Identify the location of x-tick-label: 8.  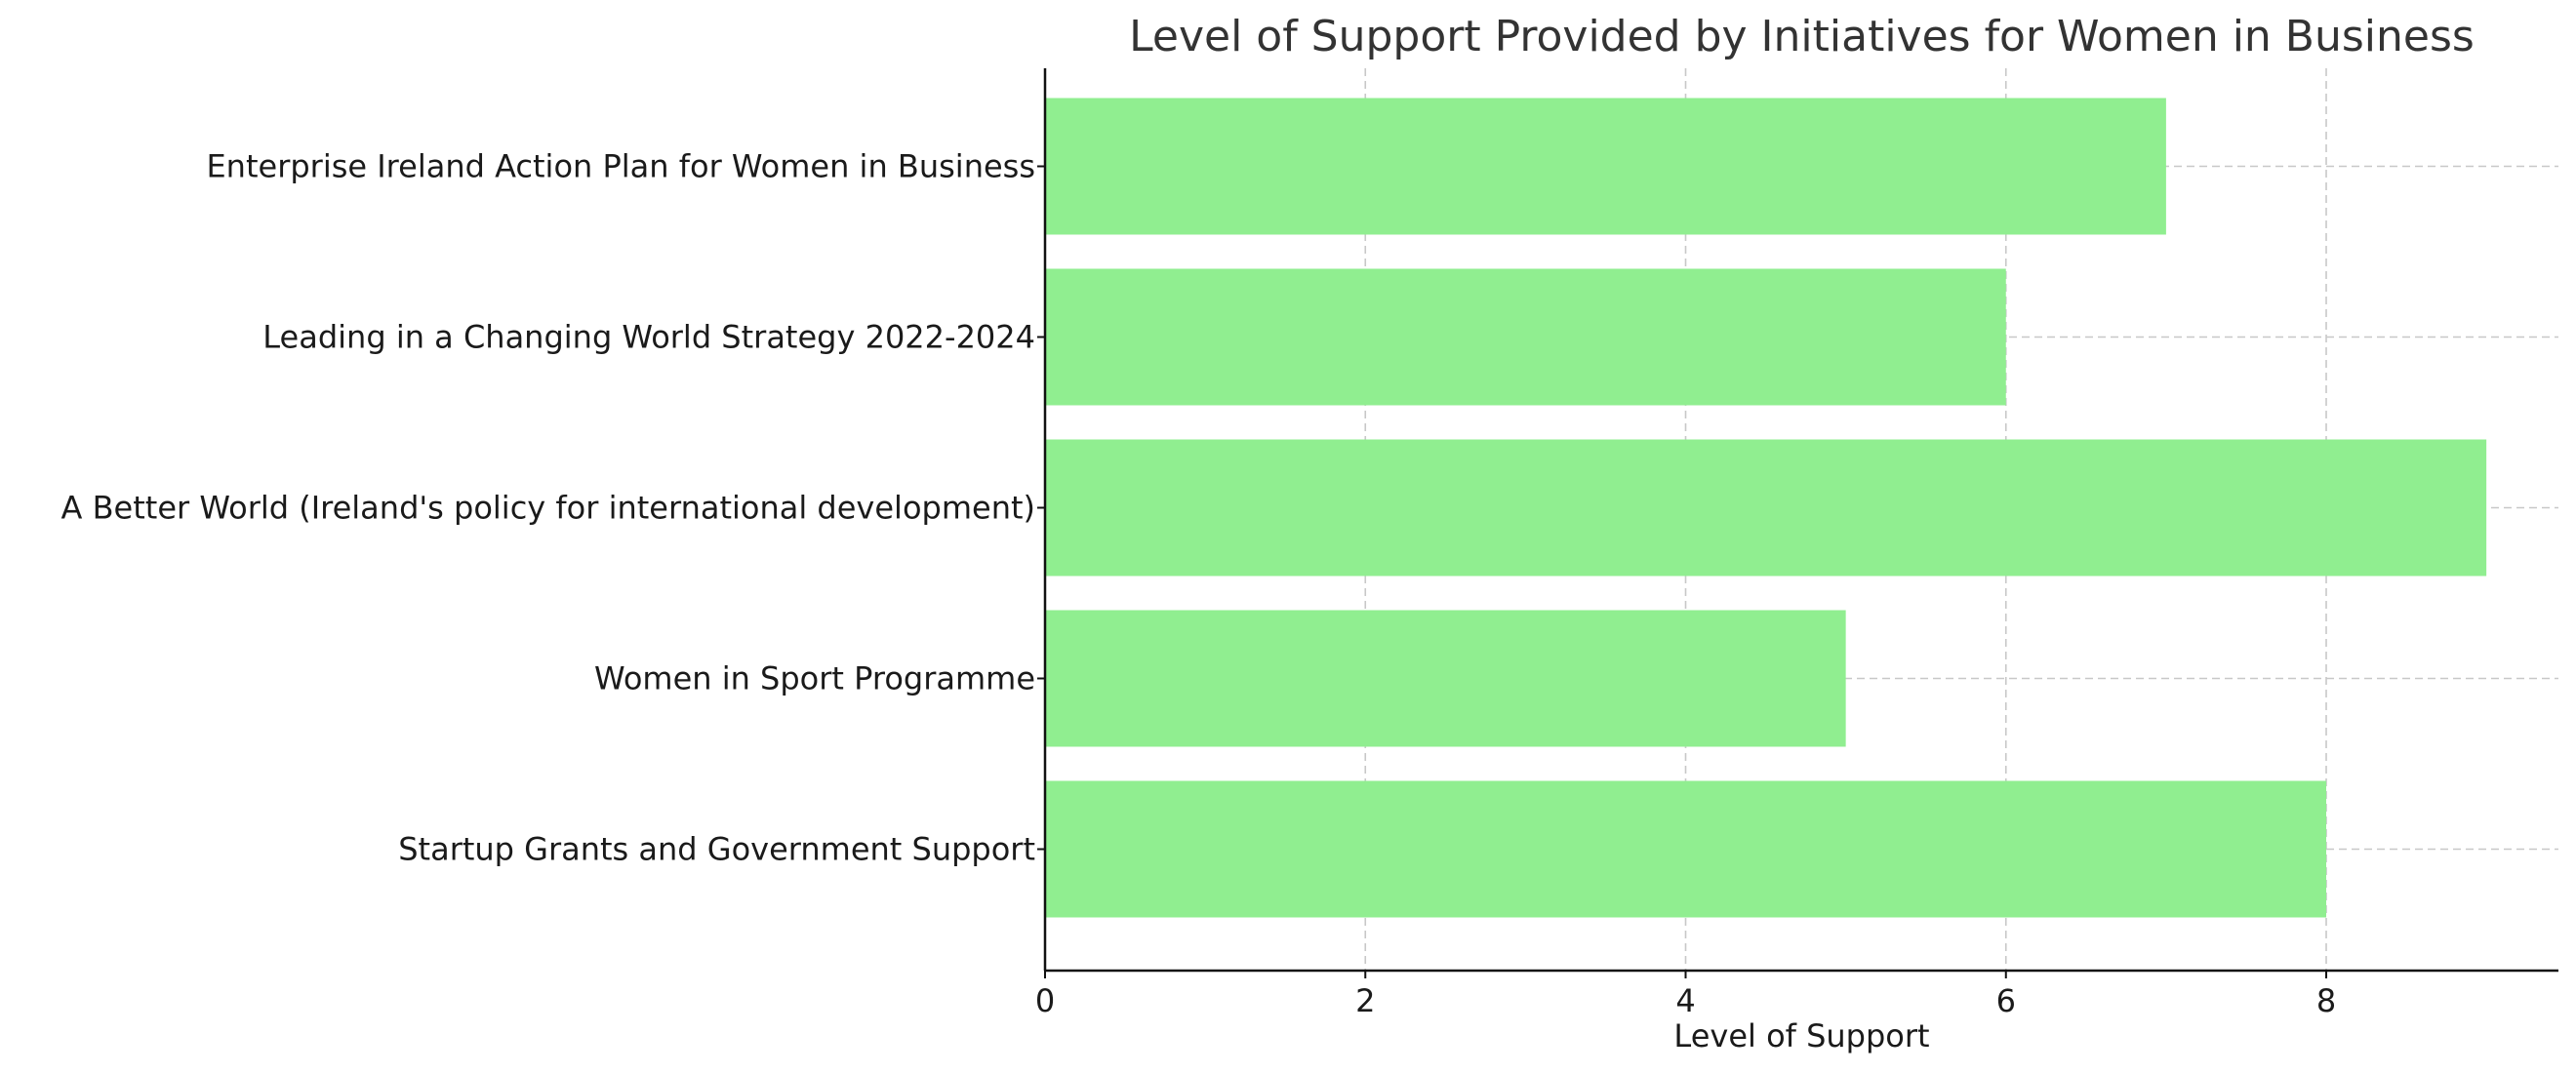
(2326, 1000).